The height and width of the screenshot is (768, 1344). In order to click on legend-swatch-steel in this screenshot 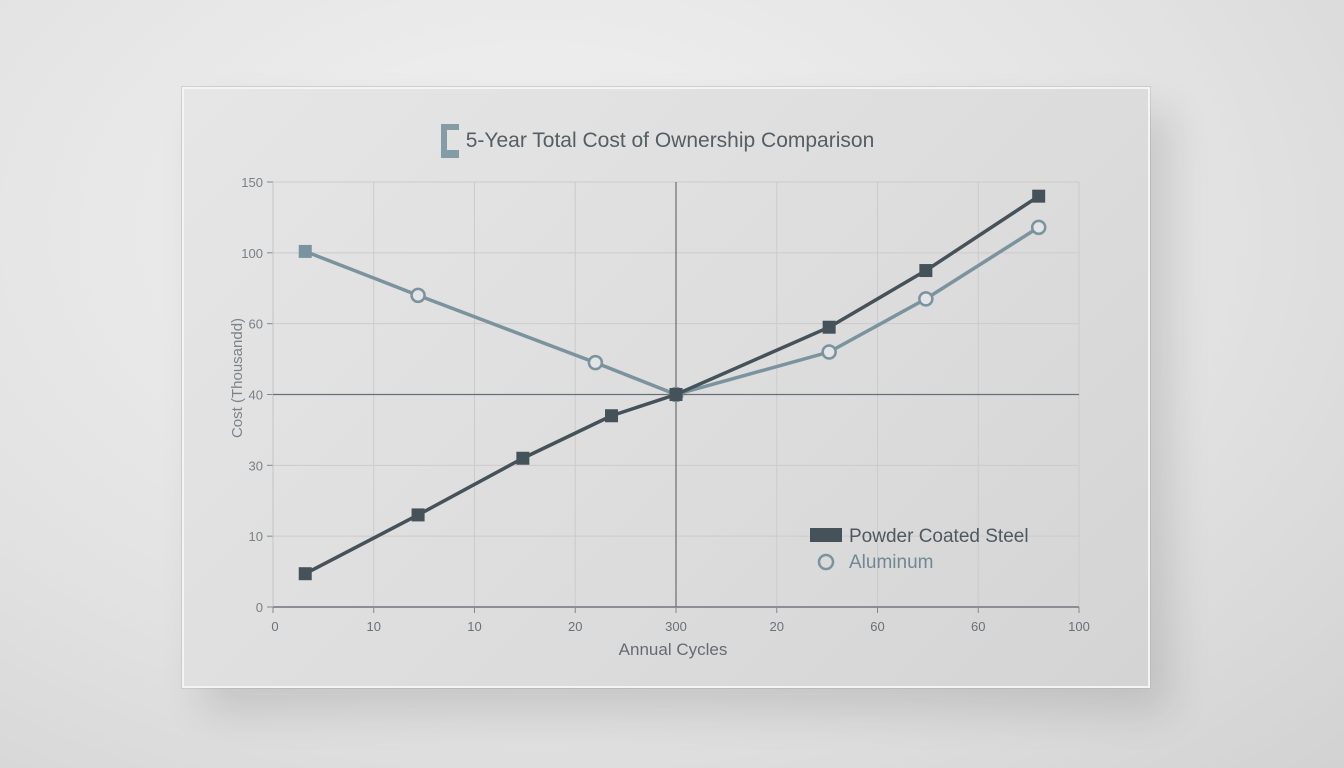, I will do `click(826, 535)`.